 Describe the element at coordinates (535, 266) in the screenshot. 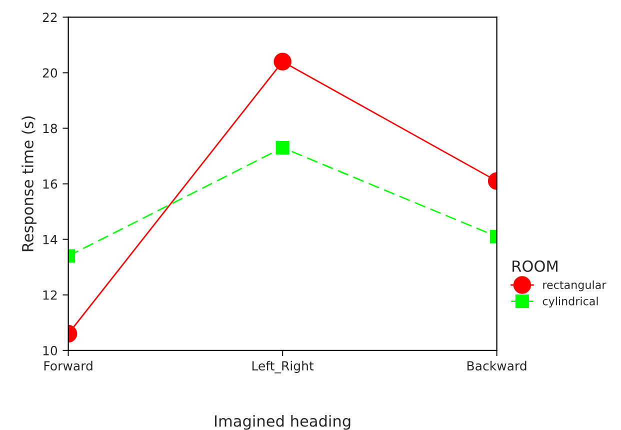

I see `legend-title: ROOM` at that location.